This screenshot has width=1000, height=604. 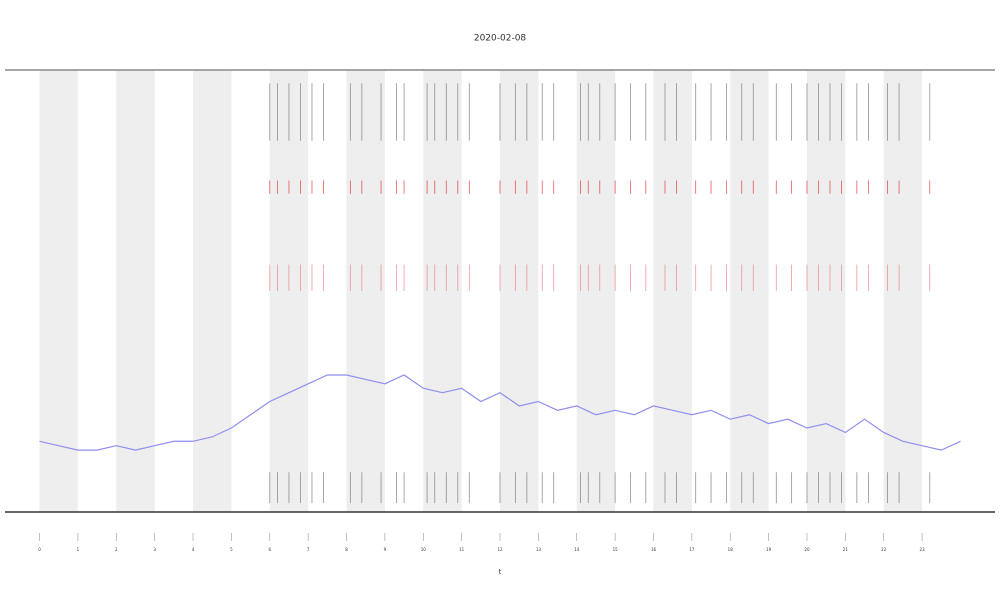 What do you see at coordinates (769, 549) in the screenshot?
I see `x-tick-label: 19` at bounding box center [769, 549].